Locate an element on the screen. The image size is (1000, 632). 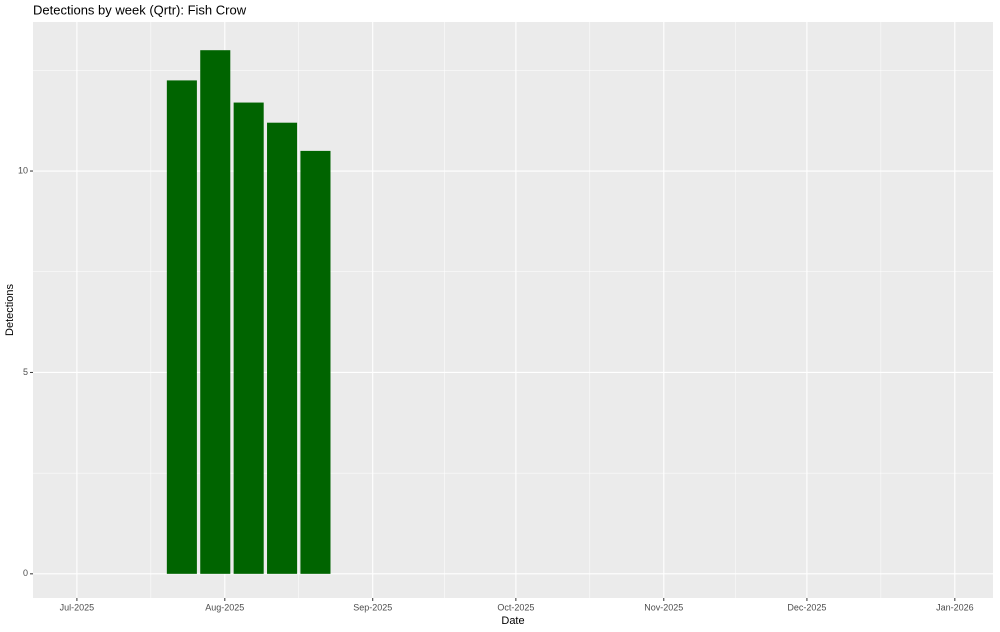
x-axis-title: Date is located at coordinates (512, 621).